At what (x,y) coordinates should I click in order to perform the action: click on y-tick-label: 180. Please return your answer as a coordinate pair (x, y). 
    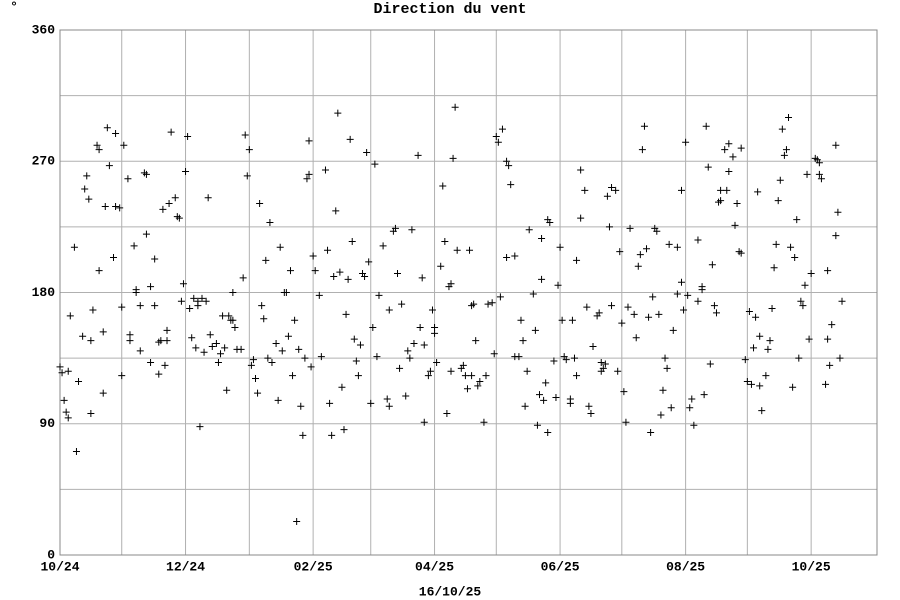
    Looking at the image, I should click on (44, 292).